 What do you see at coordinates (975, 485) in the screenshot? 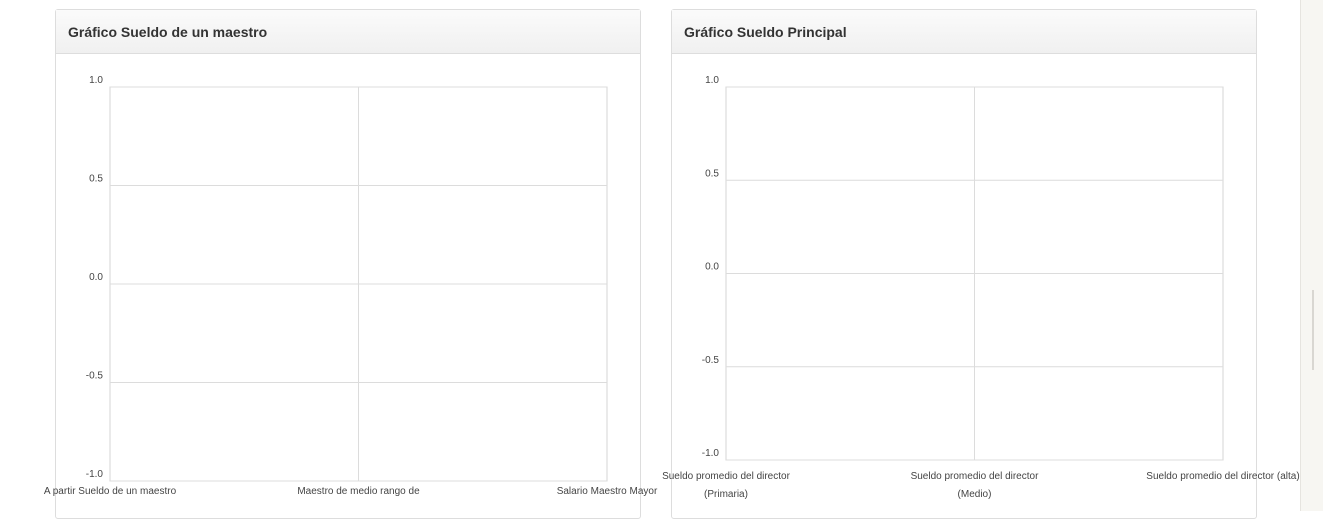
I see `x-tick-label: Sueldo promedio del director (Medio)` at bounding box center [975, 485].